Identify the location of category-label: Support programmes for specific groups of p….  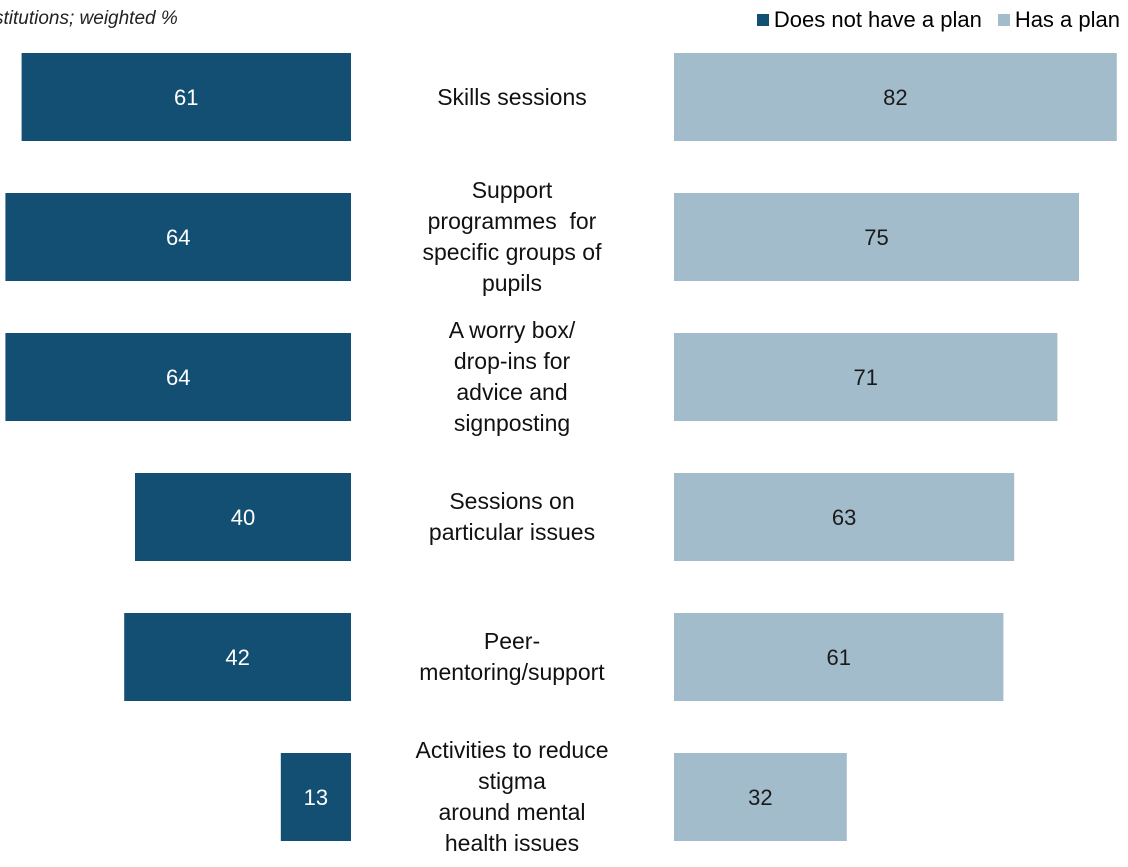
(512, 237).